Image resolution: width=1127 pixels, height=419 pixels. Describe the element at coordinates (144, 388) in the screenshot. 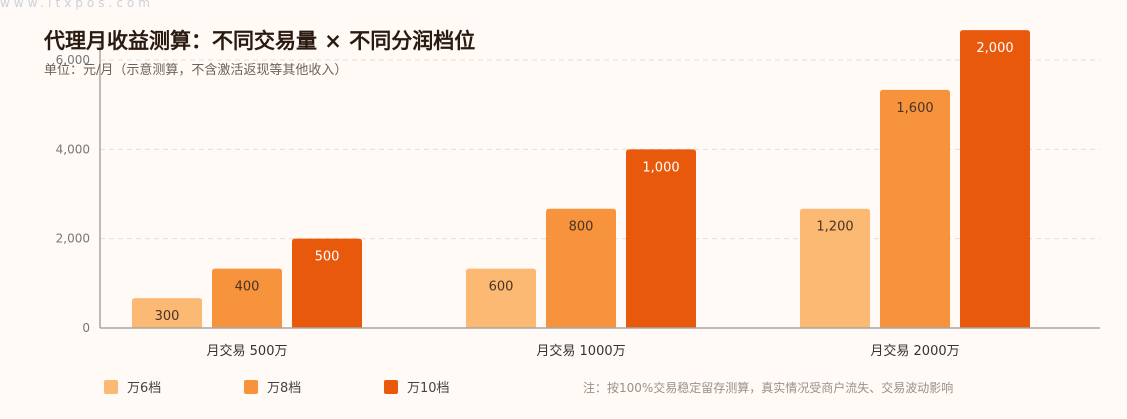

I see `legend-label-wan6: 万6档` at that location.